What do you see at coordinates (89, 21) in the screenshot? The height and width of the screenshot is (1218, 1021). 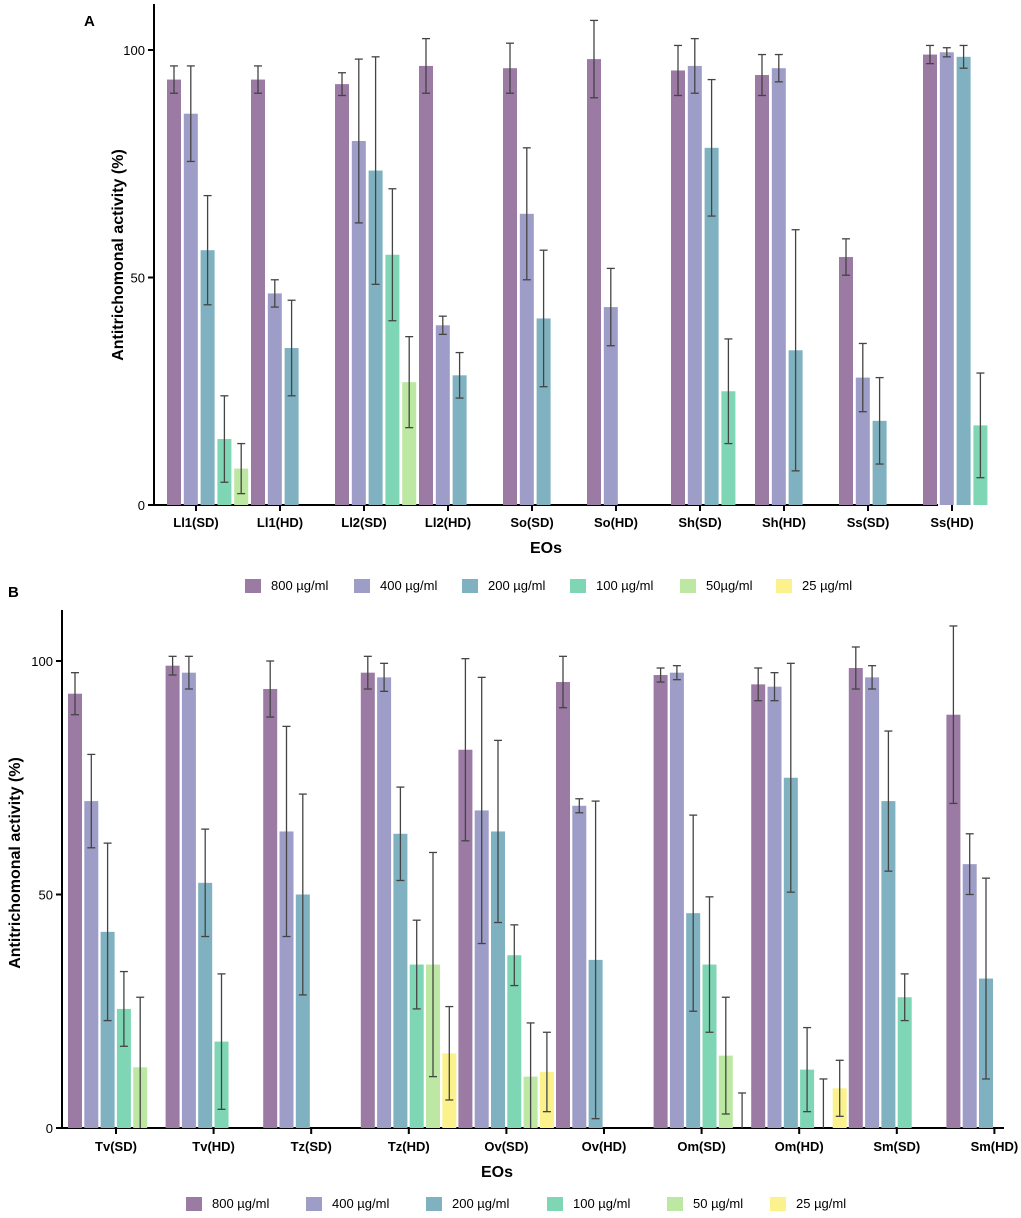 I see `panel-letter-a: A` at bounding box center [89, 21].